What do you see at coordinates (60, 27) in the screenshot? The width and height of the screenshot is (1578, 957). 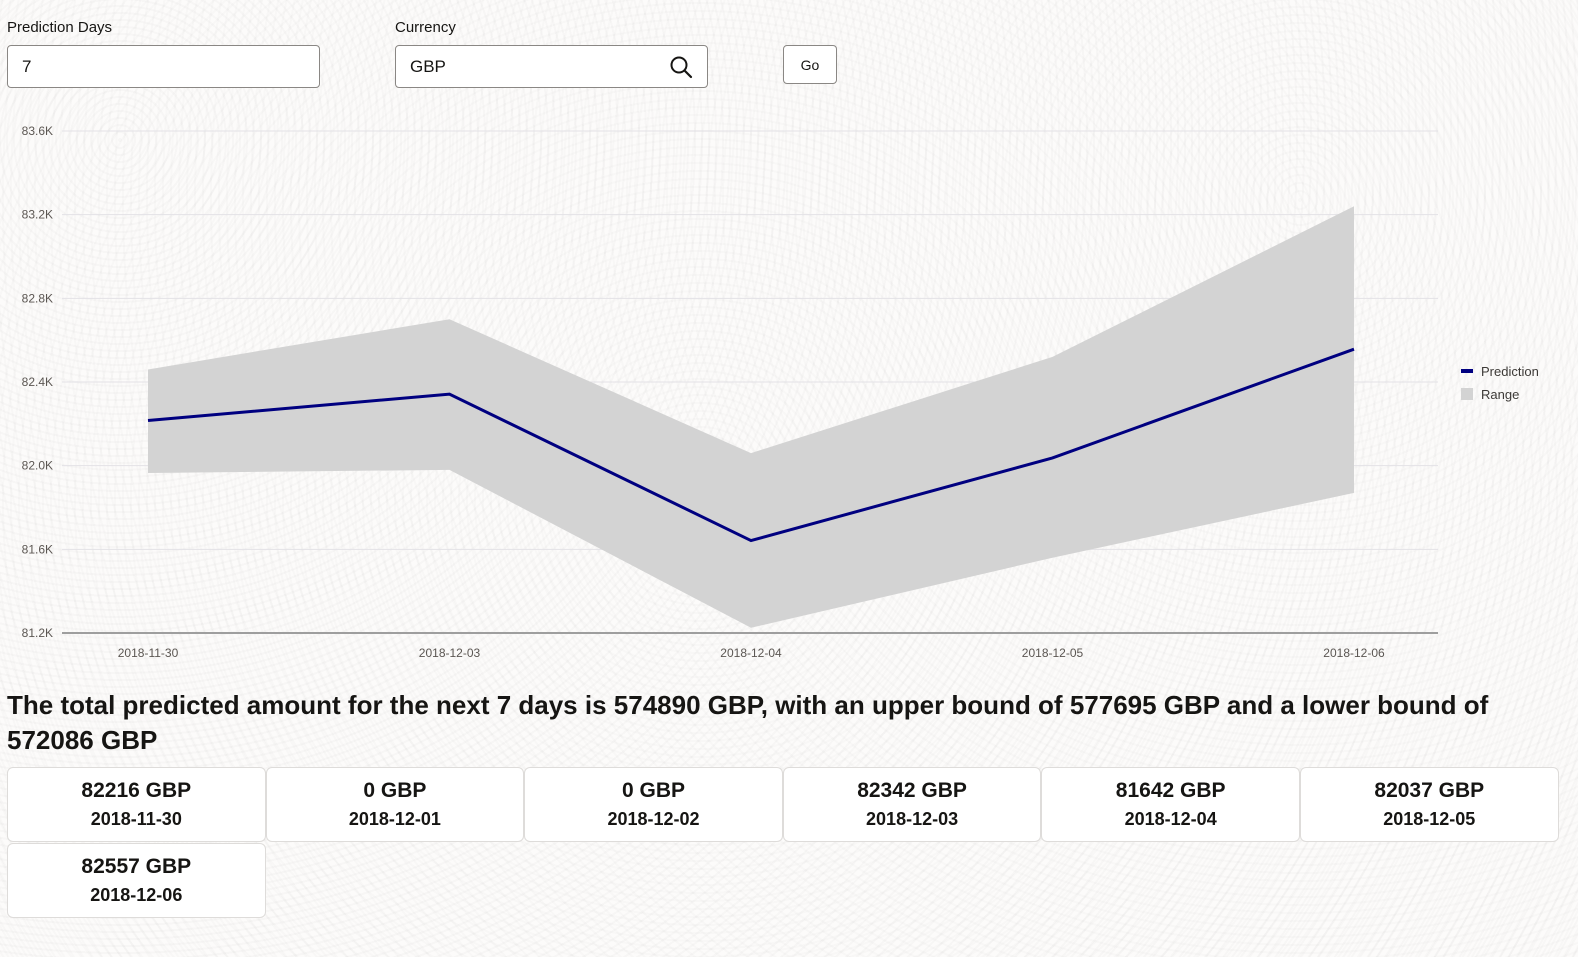 I see `prediction-days-label: Prediction Days` at bounding box center [60, 27].